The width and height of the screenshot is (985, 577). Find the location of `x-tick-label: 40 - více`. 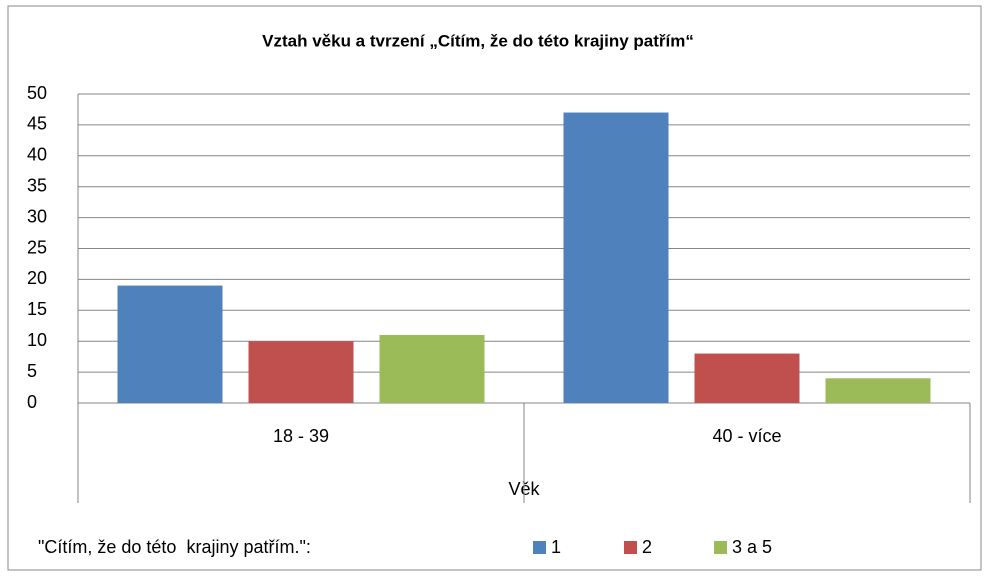

x-tick-label: 40 - více is located at coordinates (746, 436).